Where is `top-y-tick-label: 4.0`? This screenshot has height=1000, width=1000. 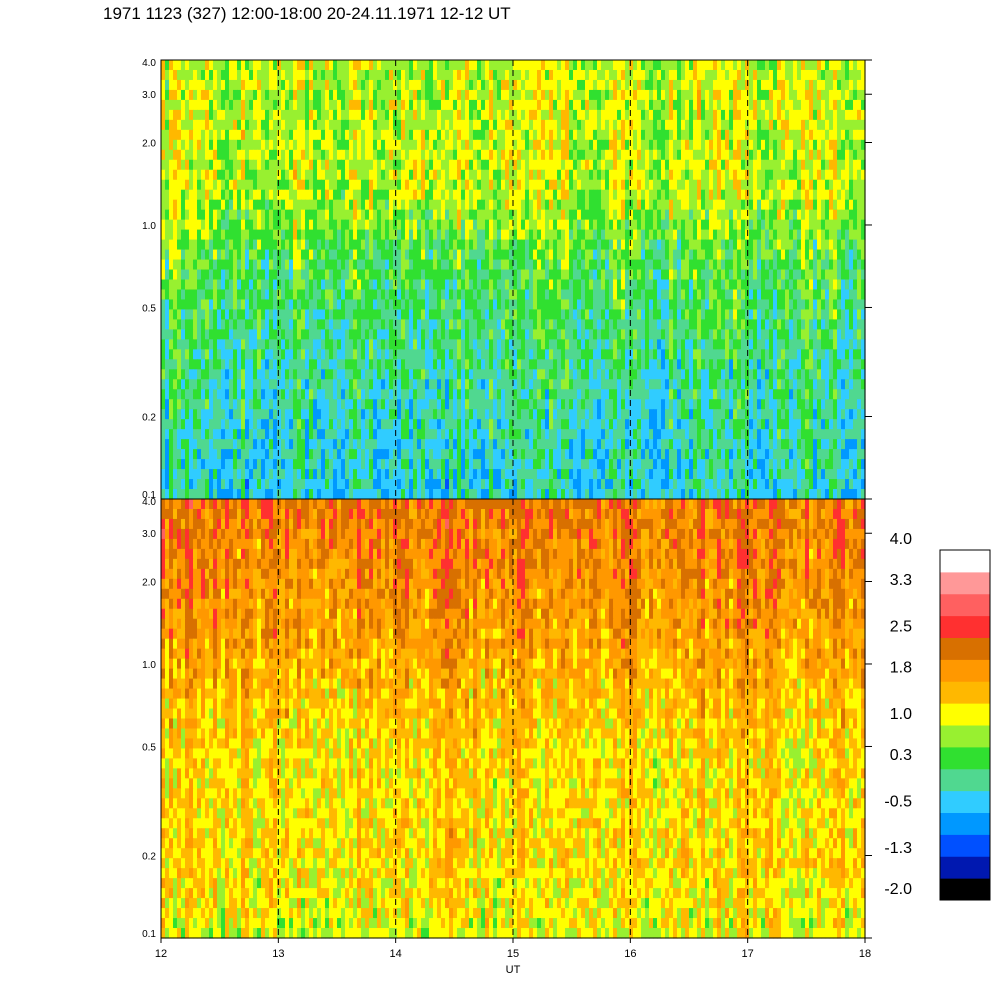 top-y-tick-label: 4.0 is located at coordinates (149, 63).